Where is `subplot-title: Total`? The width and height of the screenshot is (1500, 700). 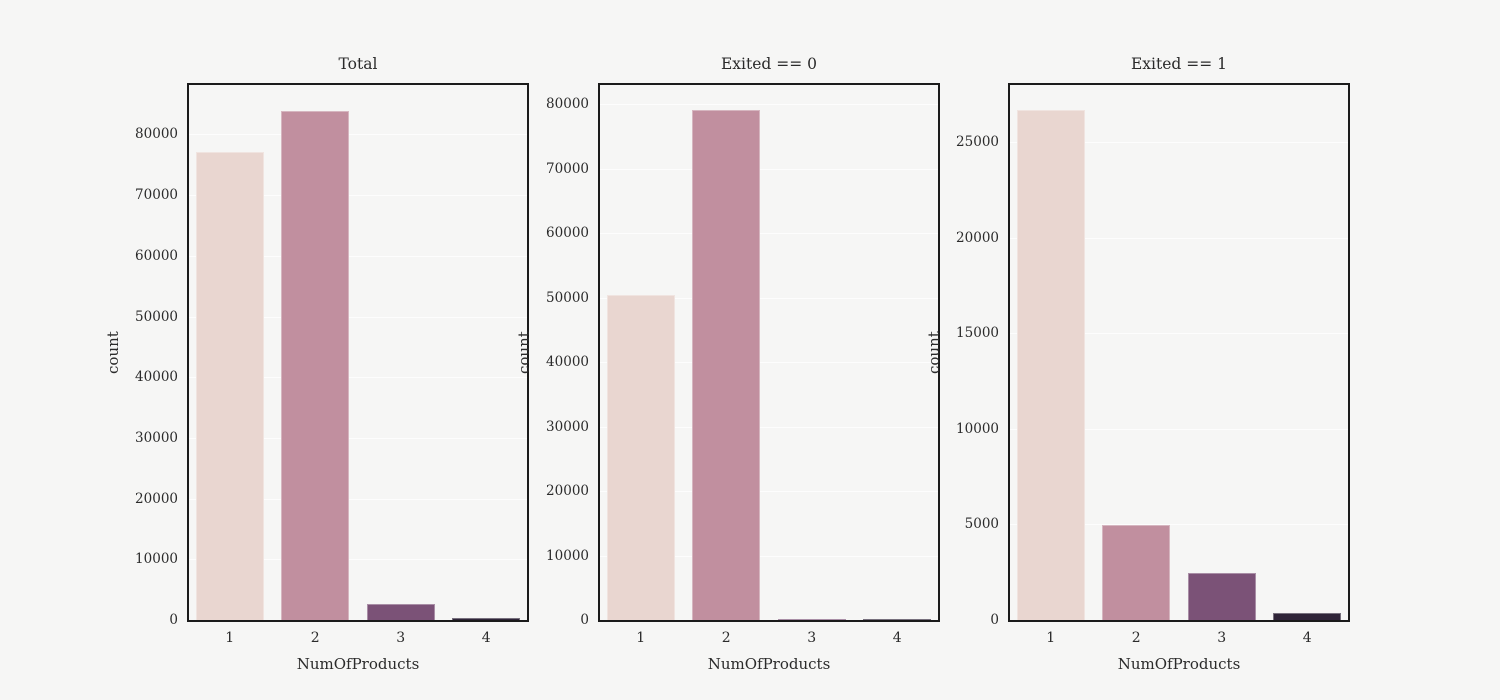 subplot-title: Total is located at coordinates (358, 64).